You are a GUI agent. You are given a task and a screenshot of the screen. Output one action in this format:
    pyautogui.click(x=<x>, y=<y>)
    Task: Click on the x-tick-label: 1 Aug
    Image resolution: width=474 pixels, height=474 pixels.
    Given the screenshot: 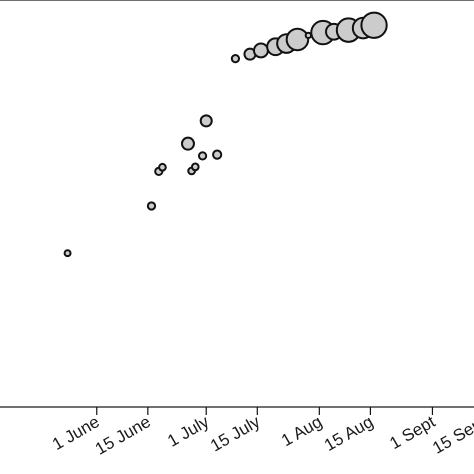 What is the action you would take?
    pyautogui.click(x=301, y=431)
    